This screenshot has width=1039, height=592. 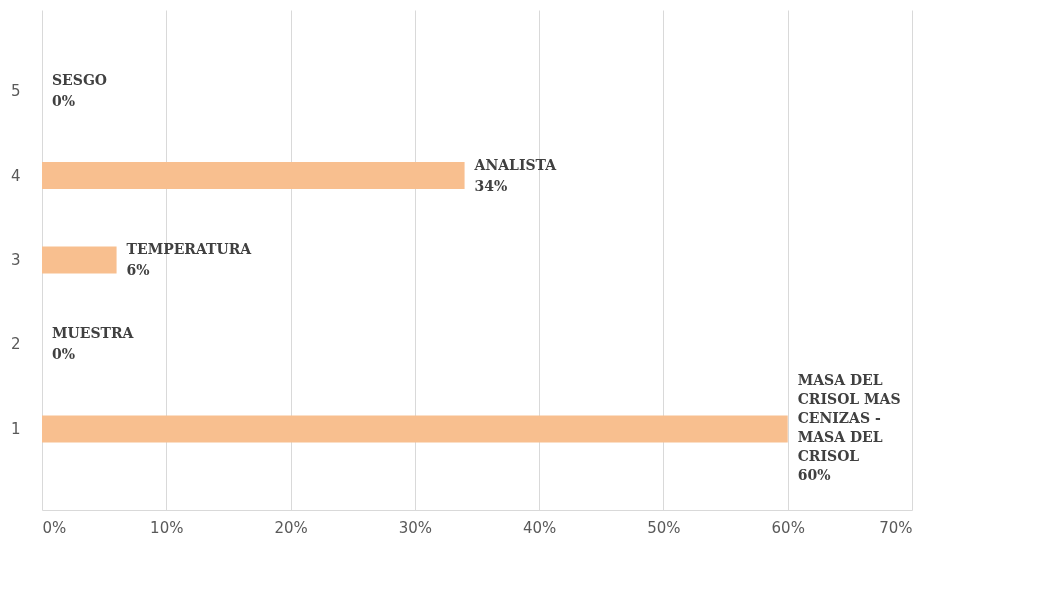 What do you see at coordinates (167, 527) in the screenshot?
I see `x-tick-label: 10%` at bounding box center [167, 527].